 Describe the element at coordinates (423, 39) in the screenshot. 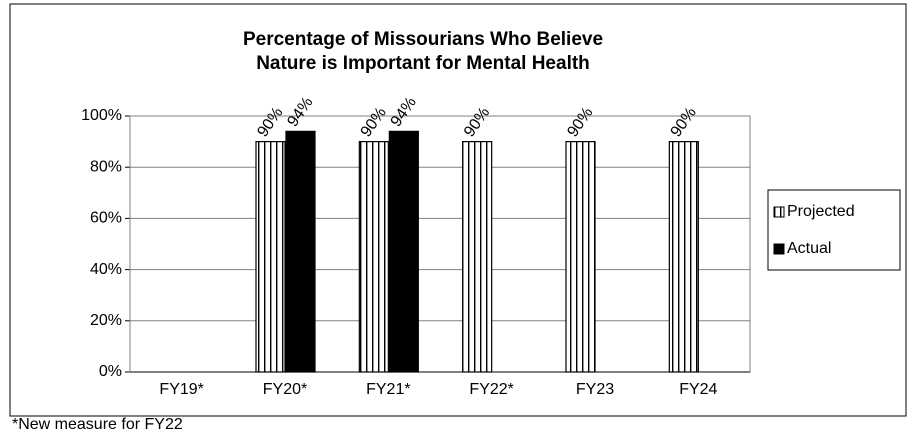

I see `chart-title: Percentage of Missourians Who Believe` at that location.